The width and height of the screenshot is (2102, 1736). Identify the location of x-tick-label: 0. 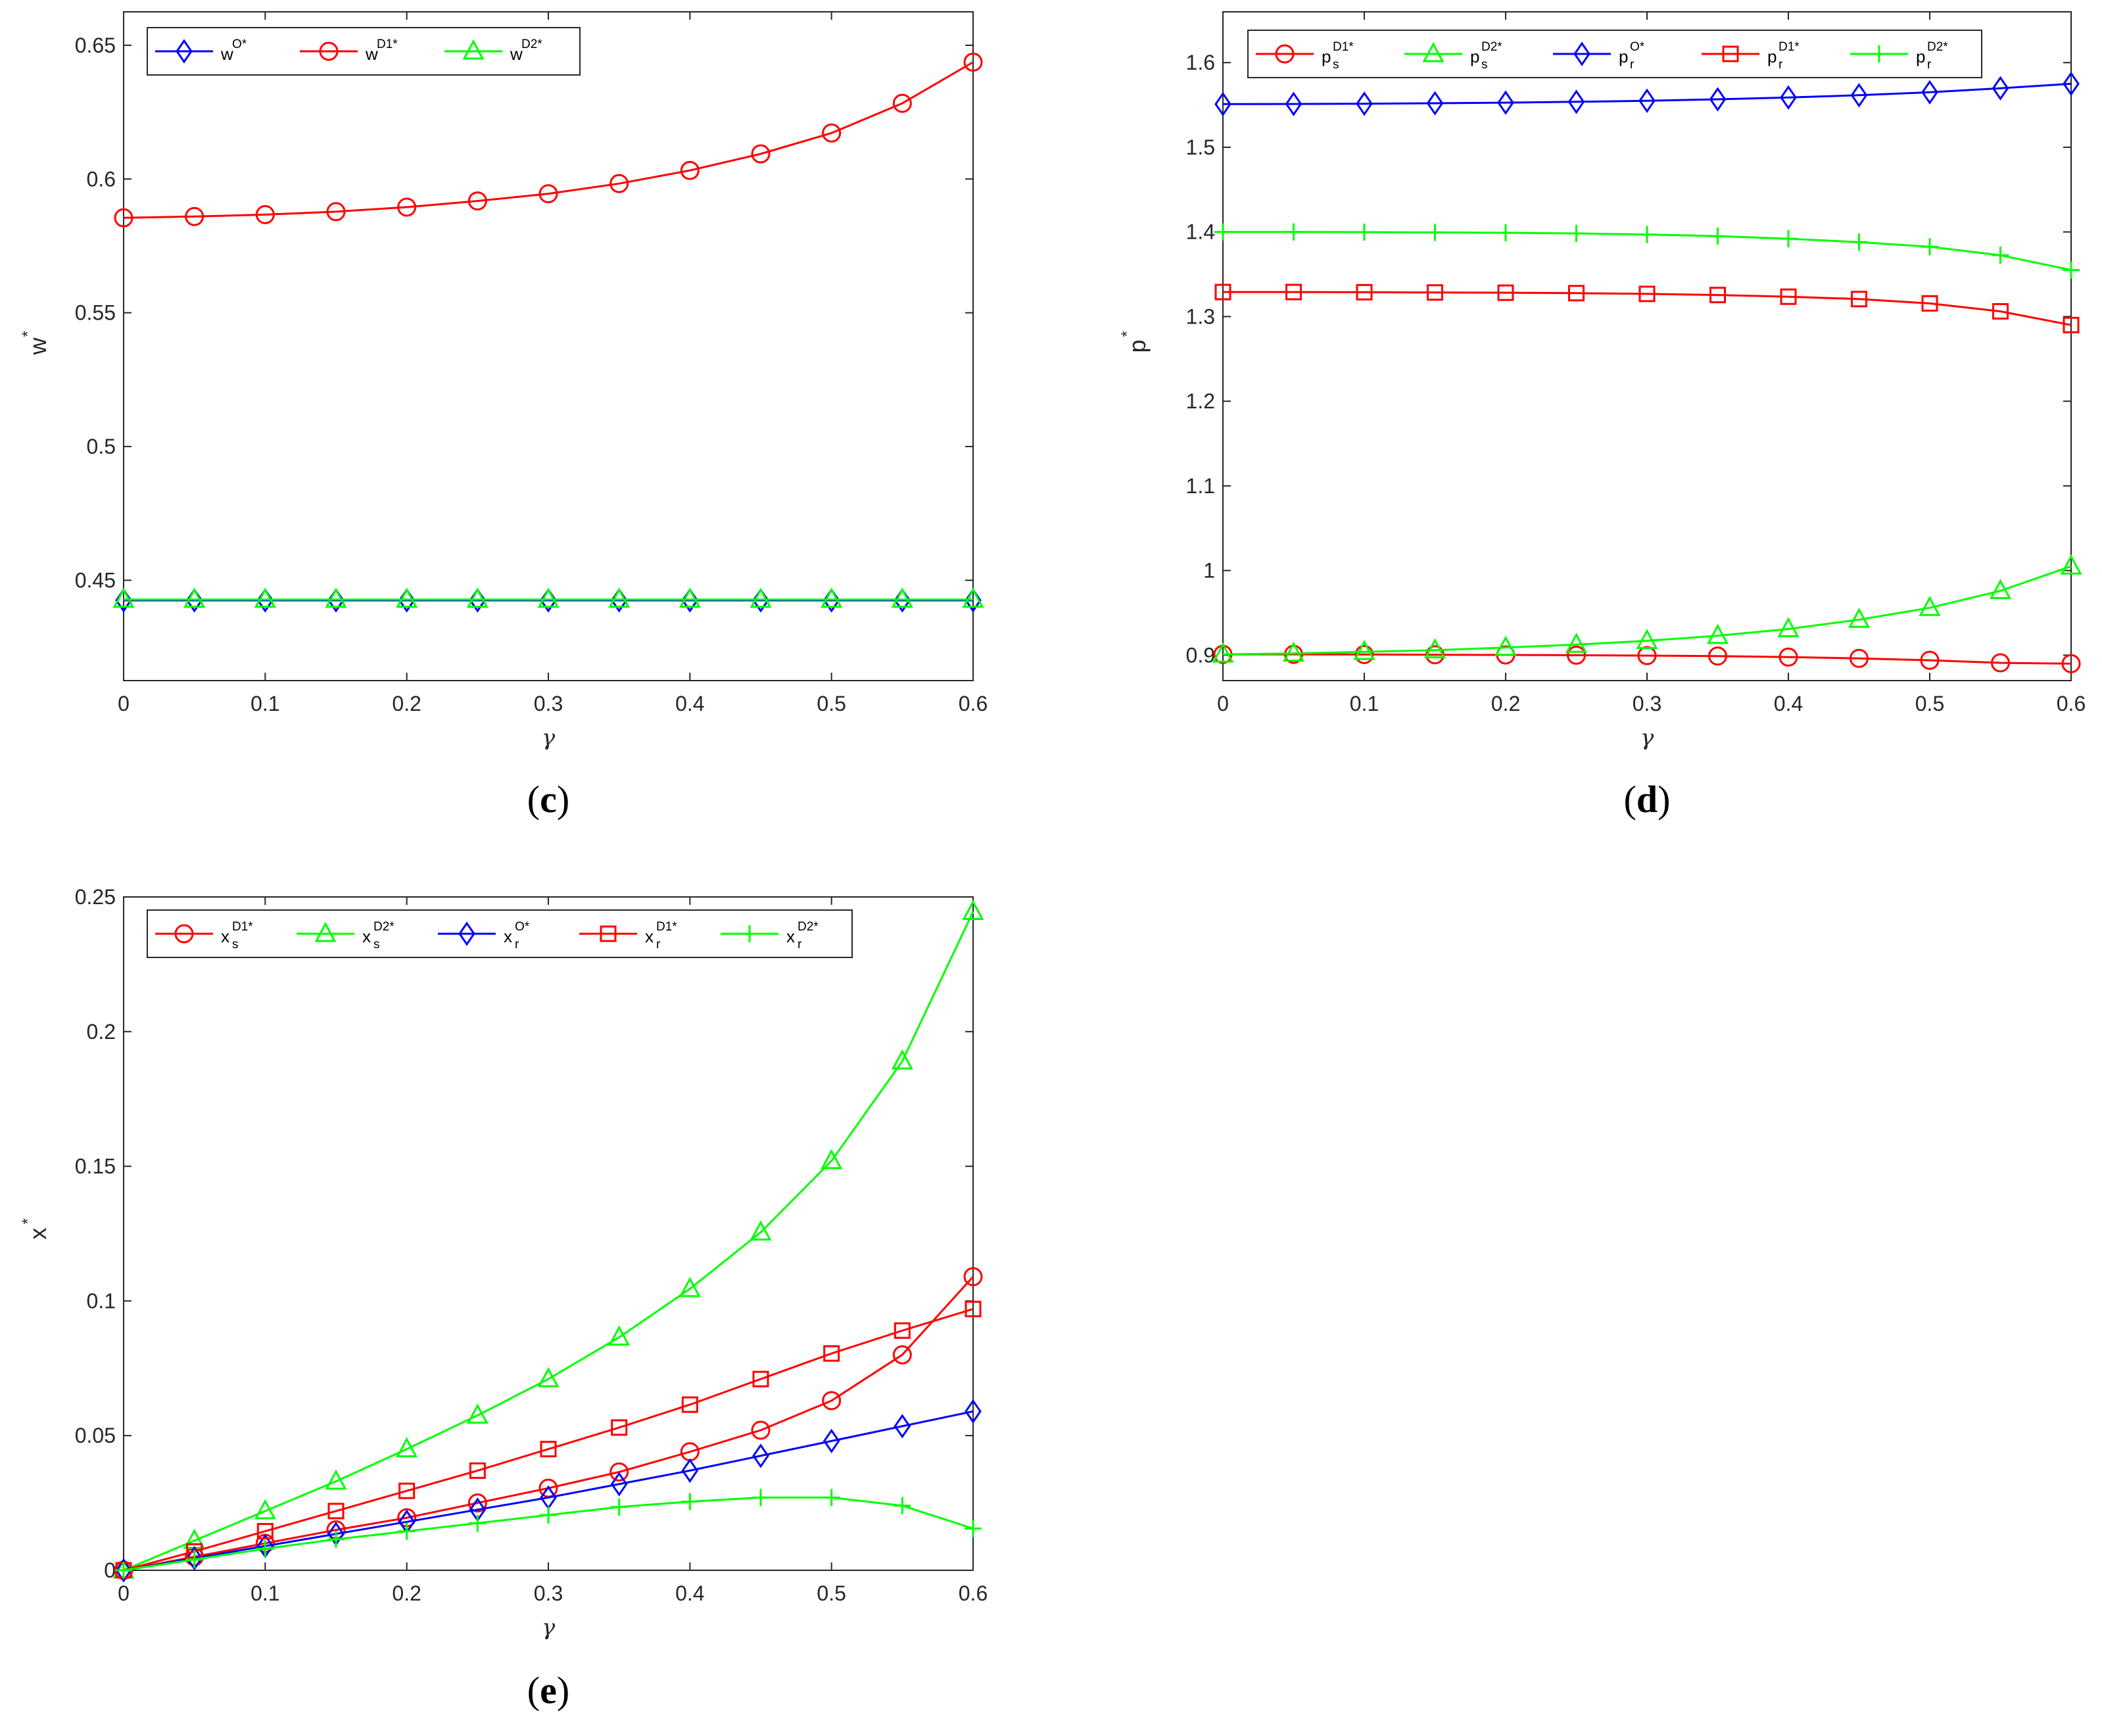
(1223, 704).